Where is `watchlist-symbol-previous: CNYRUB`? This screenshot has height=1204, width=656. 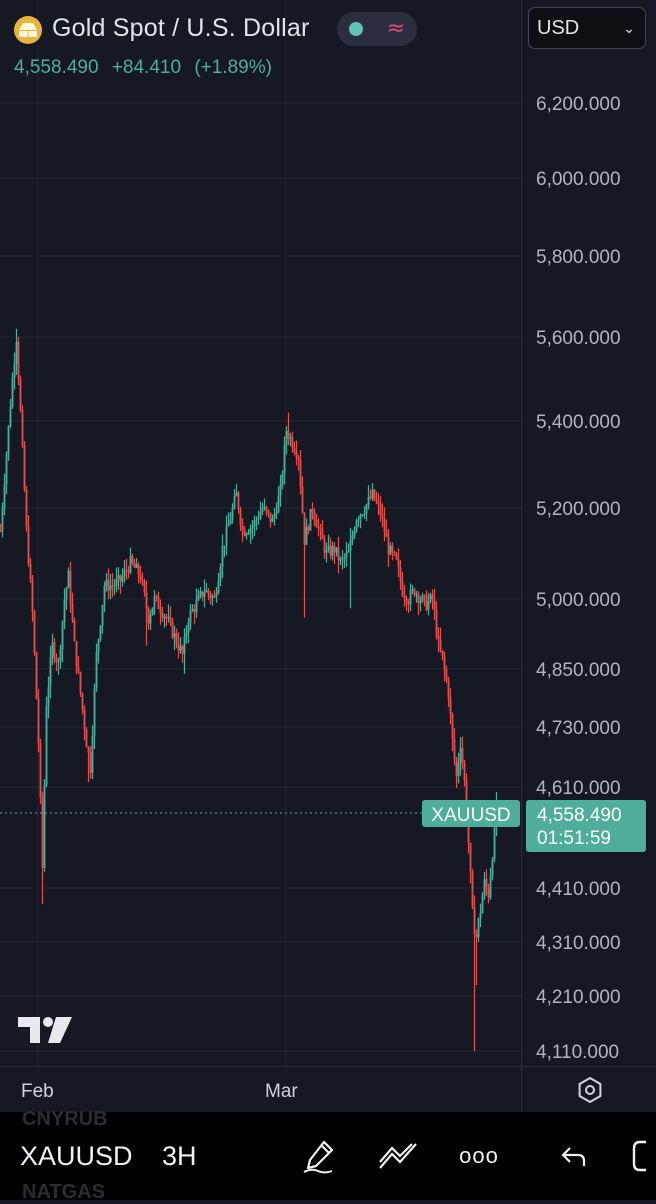
watchlist-symbol-previous: CNYRUB is located at coordinates (65, 1119).